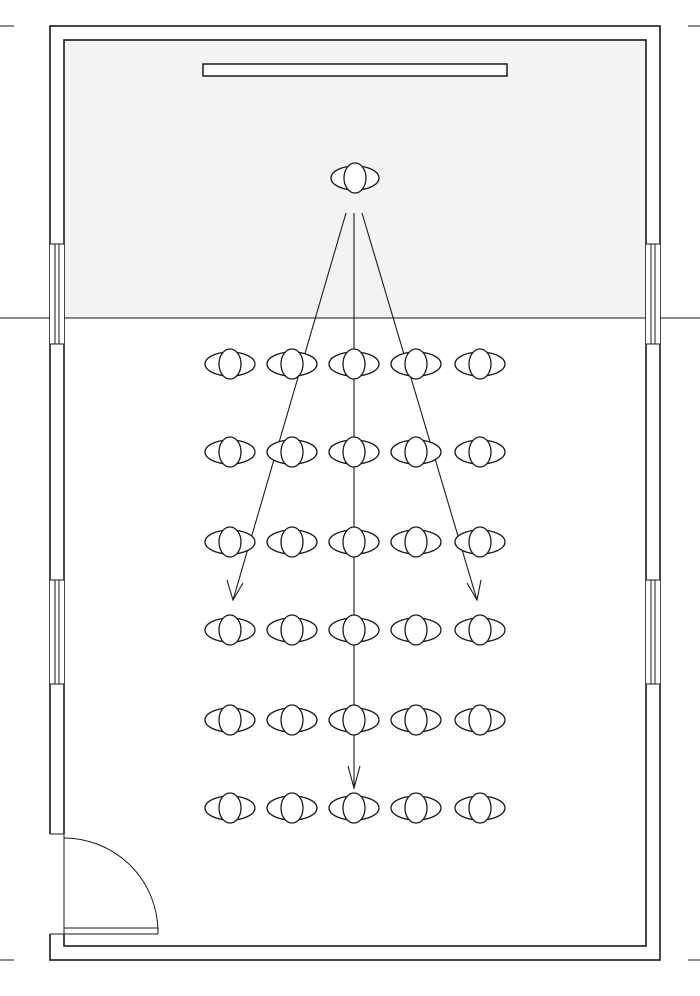 Image resolution: width=700 pixels, height=996 pixels. Describe the element at coordinates (355, 178) in the screenshot. I see `presenter` at that location.